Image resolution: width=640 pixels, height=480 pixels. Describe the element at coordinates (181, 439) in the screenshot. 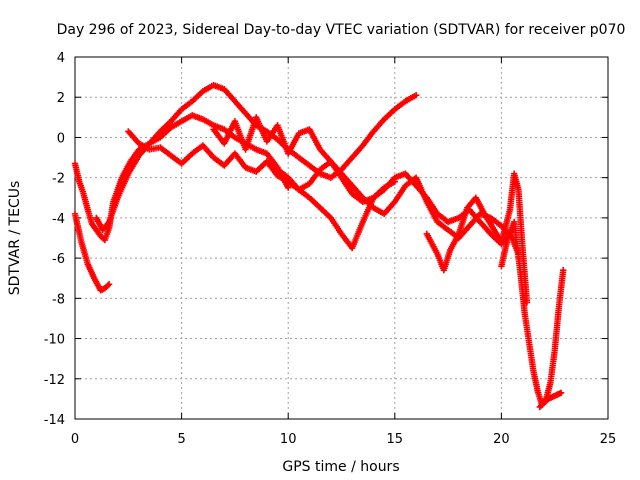

I see `x-tick-label: 5` at that location.